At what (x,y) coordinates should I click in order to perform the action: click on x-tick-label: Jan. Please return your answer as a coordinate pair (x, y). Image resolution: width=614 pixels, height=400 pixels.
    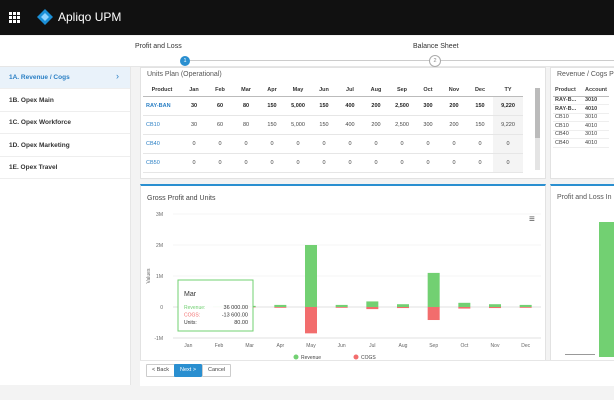
    Looking at the image, I should click on (188, 346).